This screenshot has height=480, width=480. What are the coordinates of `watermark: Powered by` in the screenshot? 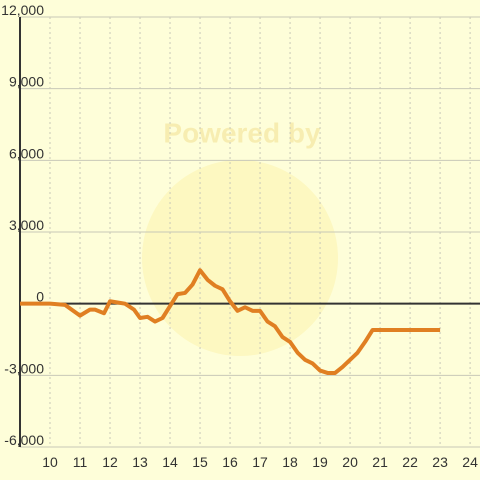 It's located at (242, 132).